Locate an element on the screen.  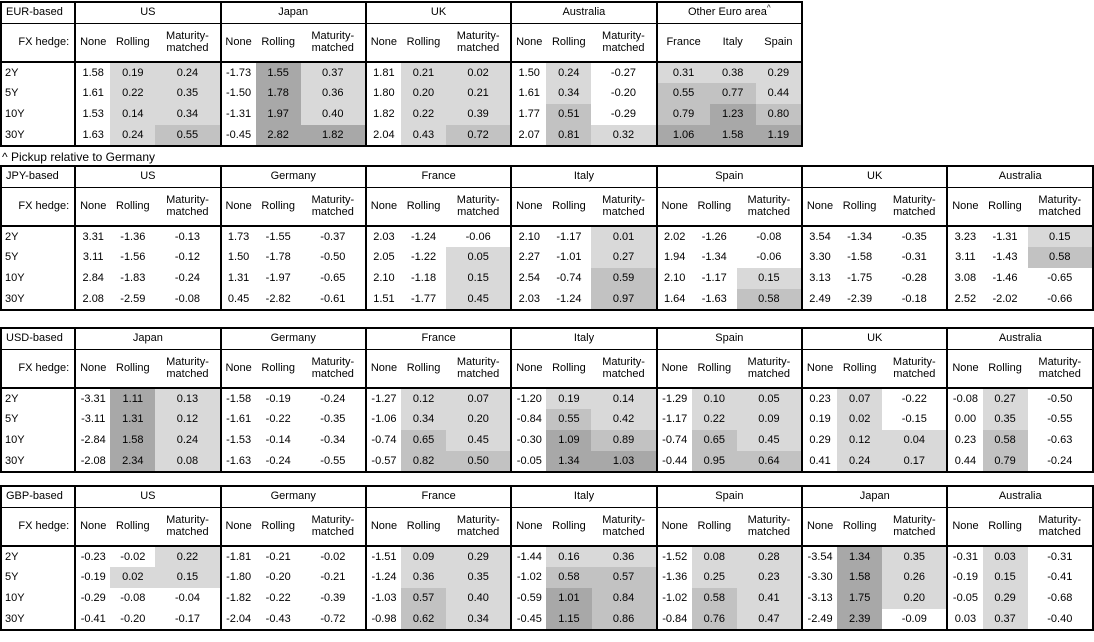
value-cell: 0.09 is located at coordinates (424, 556).